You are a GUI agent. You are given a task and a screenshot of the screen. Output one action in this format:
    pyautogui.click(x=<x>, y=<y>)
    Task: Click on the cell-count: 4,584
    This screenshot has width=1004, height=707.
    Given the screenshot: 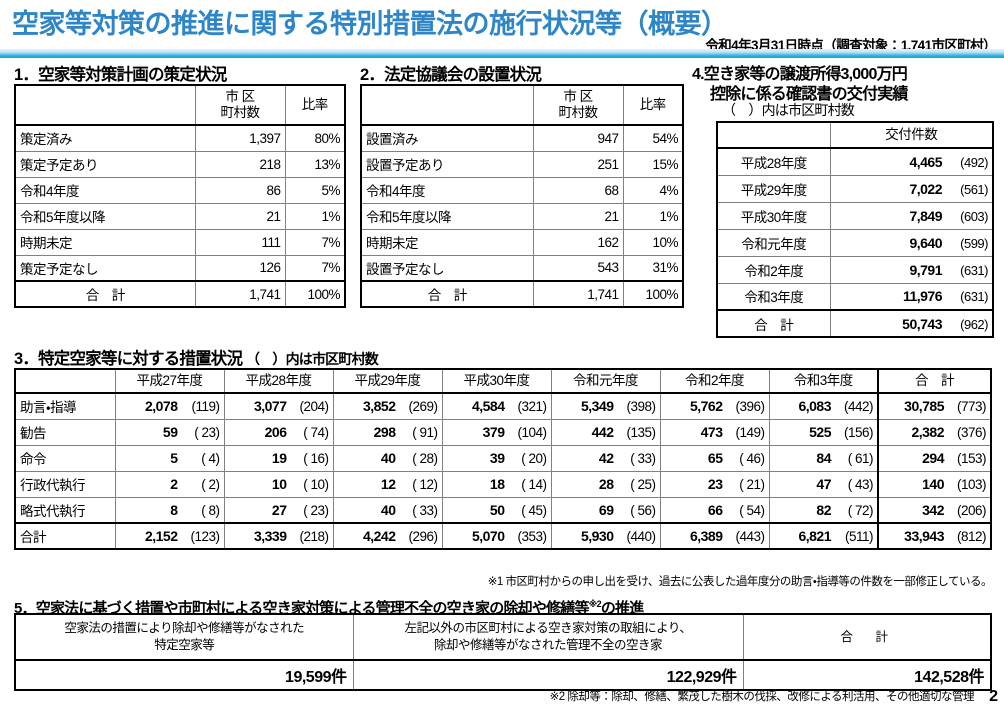 What is the action you would take?
    pyautogui.click(x=488, y=406)
    